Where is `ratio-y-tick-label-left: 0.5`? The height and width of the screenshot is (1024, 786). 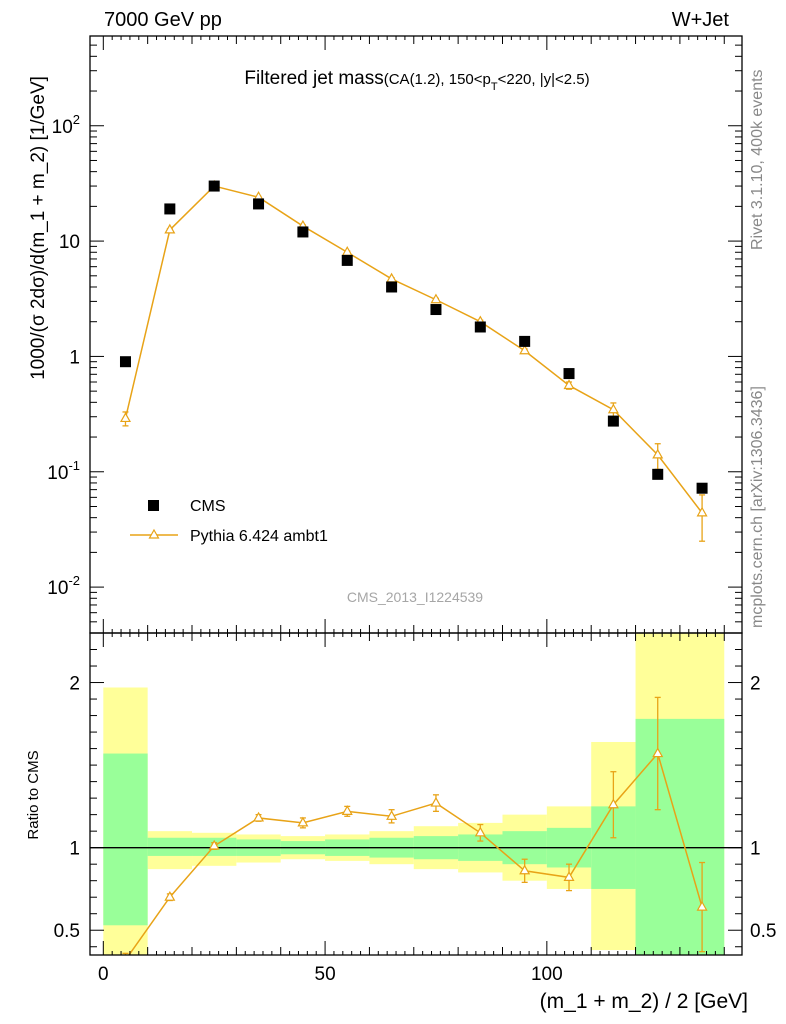
ratio-y-tick-label-left: 0.5 is located at coordinates (67, 931).